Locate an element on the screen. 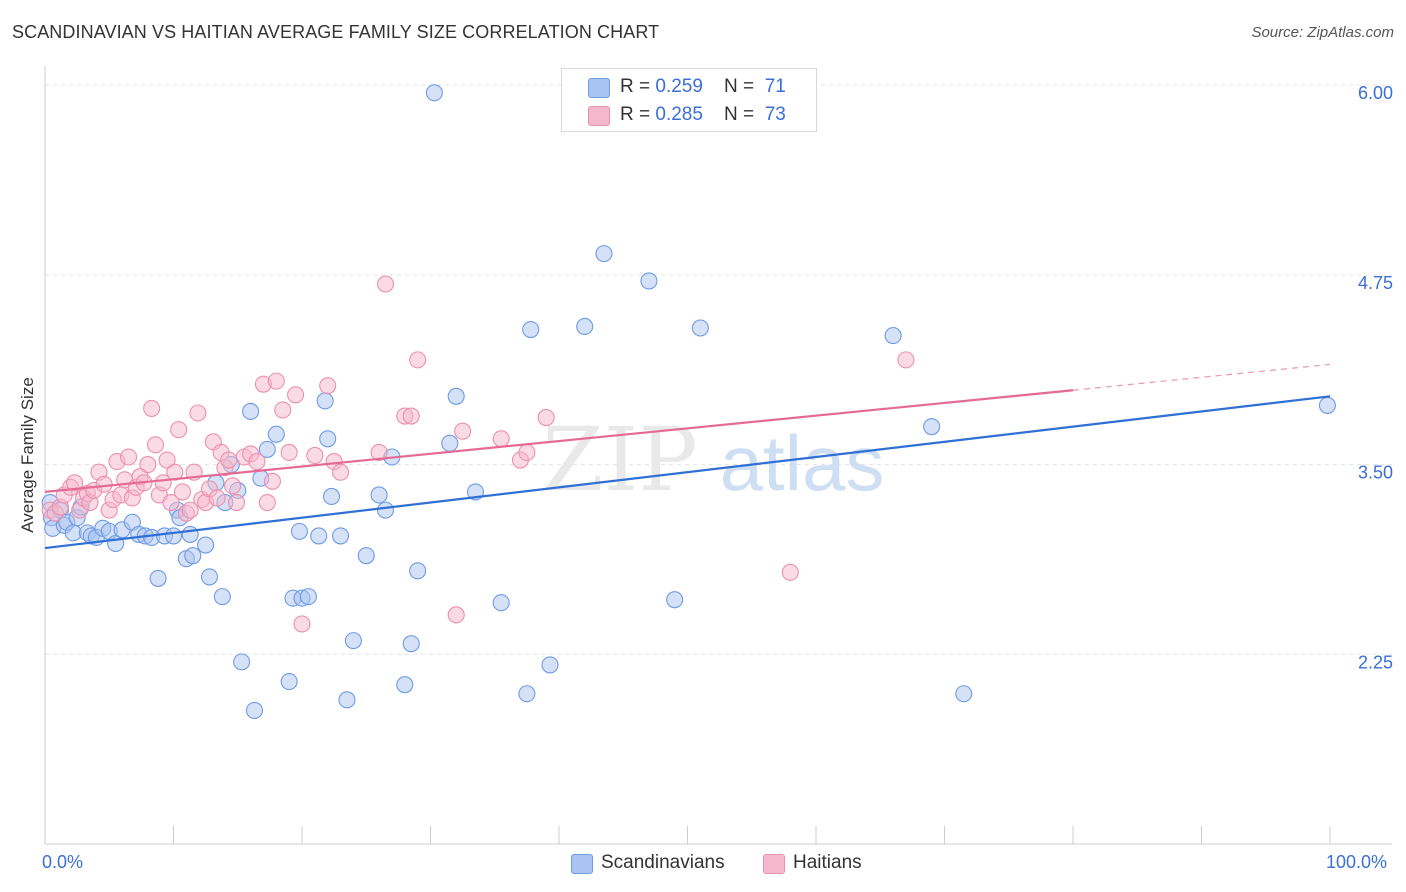  bottom-legend-label-scandinavians: Scandinavians is located at coordinates (663, 862).